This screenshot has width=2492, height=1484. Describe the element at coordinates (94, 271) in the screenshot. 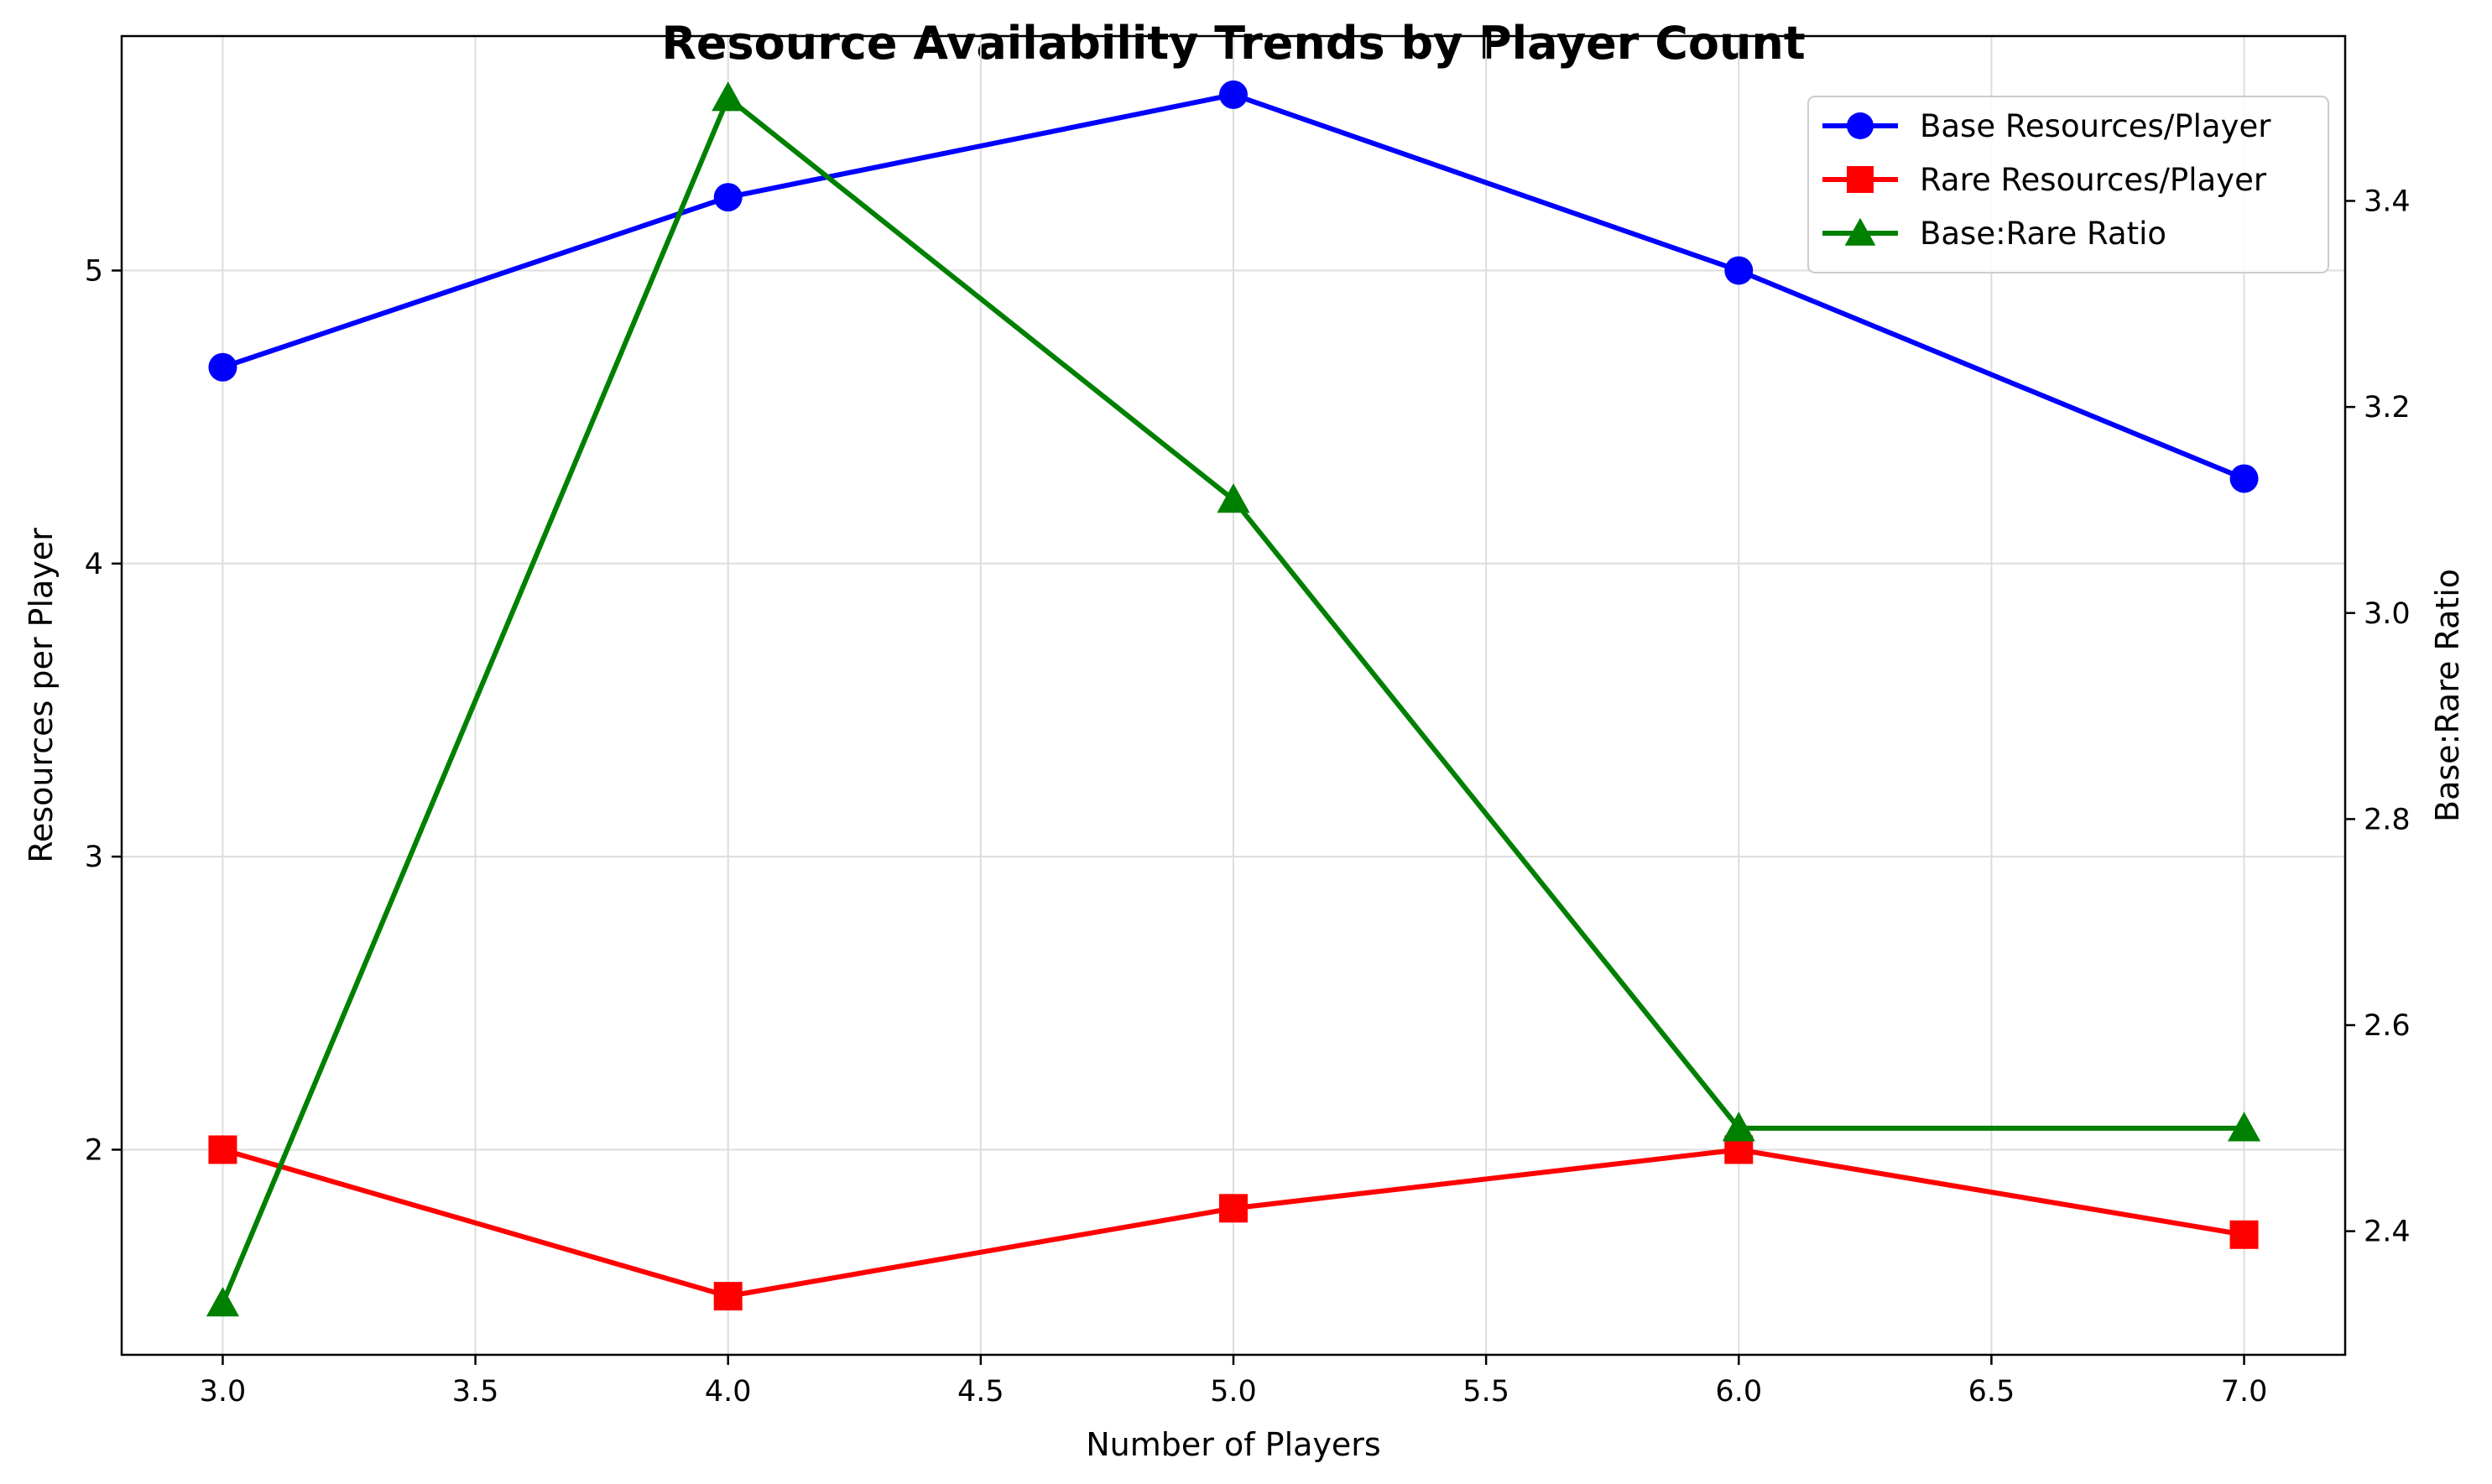

I see `y-left-tick-label: 5` at that location.